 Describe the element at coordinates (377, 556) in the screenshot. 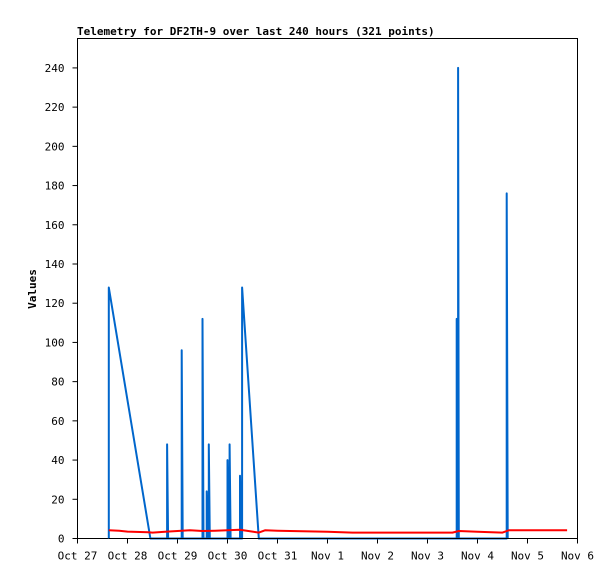

I see `x-tick-label: Nov 2` at that location.